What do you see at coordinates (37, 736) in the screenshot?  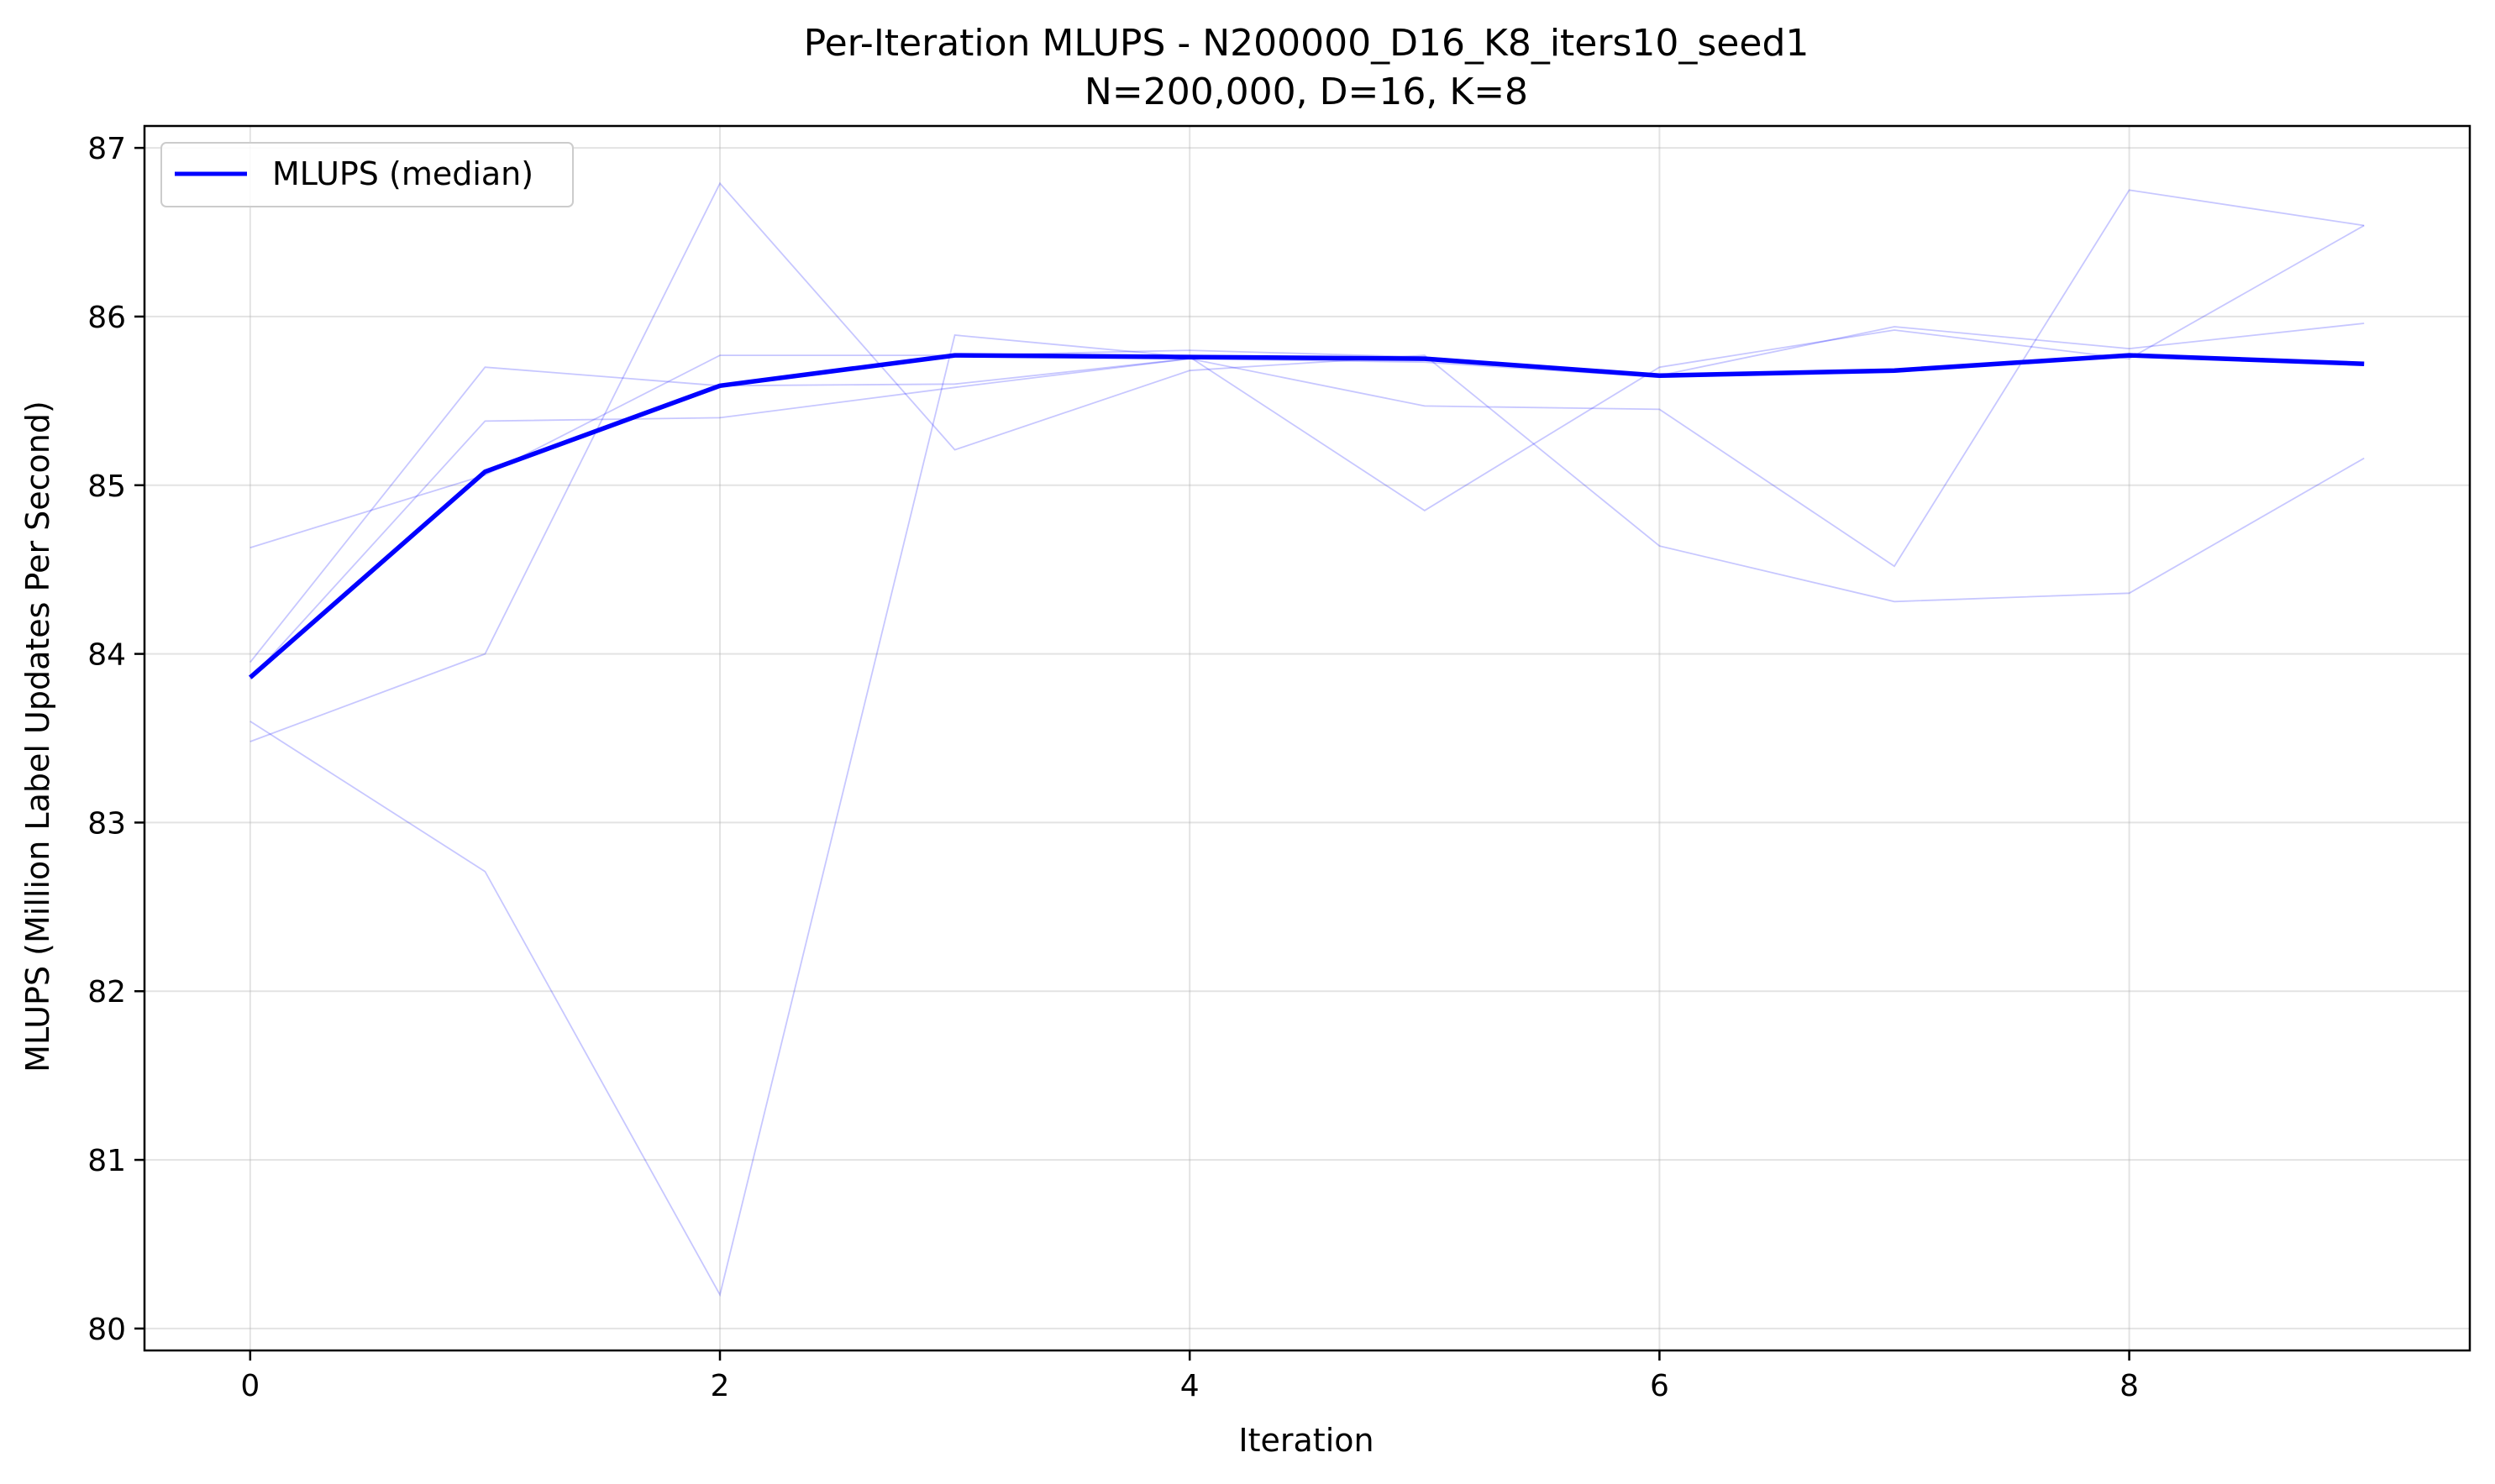 I see `y-axis-label: MLUPS (Million Label Updates Per Second)` at bounding box center [37, 736].